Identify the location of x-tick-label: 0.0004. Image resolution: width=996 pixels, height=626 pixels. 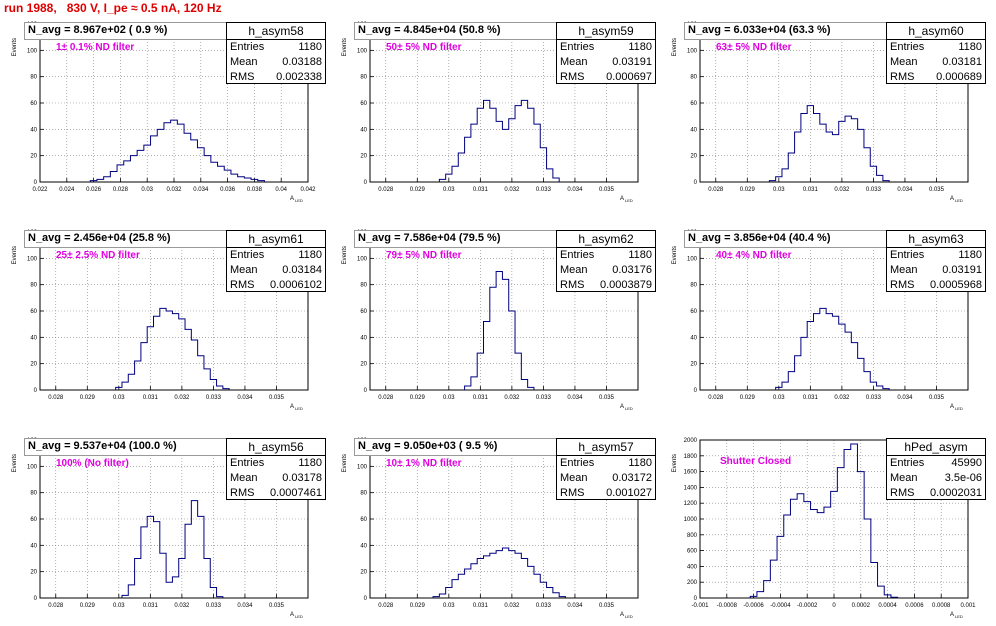
(887, 606).